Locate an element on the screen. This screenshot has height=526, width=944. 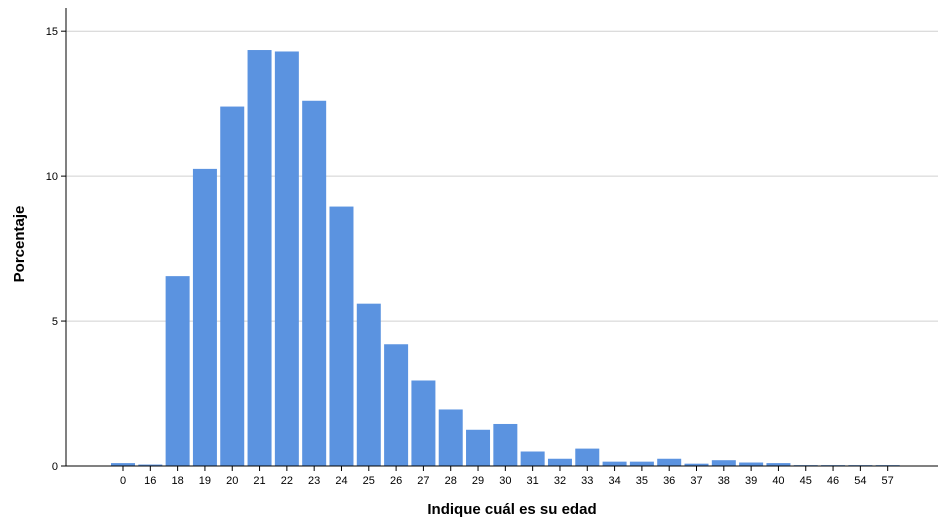
x-tick-label-16: 16 is located at coordinates (150, 481).